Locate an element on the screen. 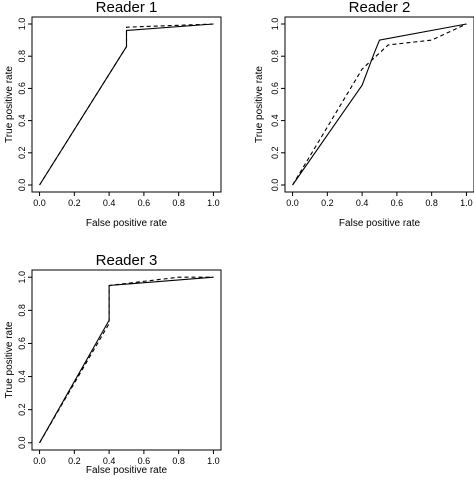 The height and width of the screenshot is (480, 474). panel-title: Reader 1 is located at coordinates (127, 8).